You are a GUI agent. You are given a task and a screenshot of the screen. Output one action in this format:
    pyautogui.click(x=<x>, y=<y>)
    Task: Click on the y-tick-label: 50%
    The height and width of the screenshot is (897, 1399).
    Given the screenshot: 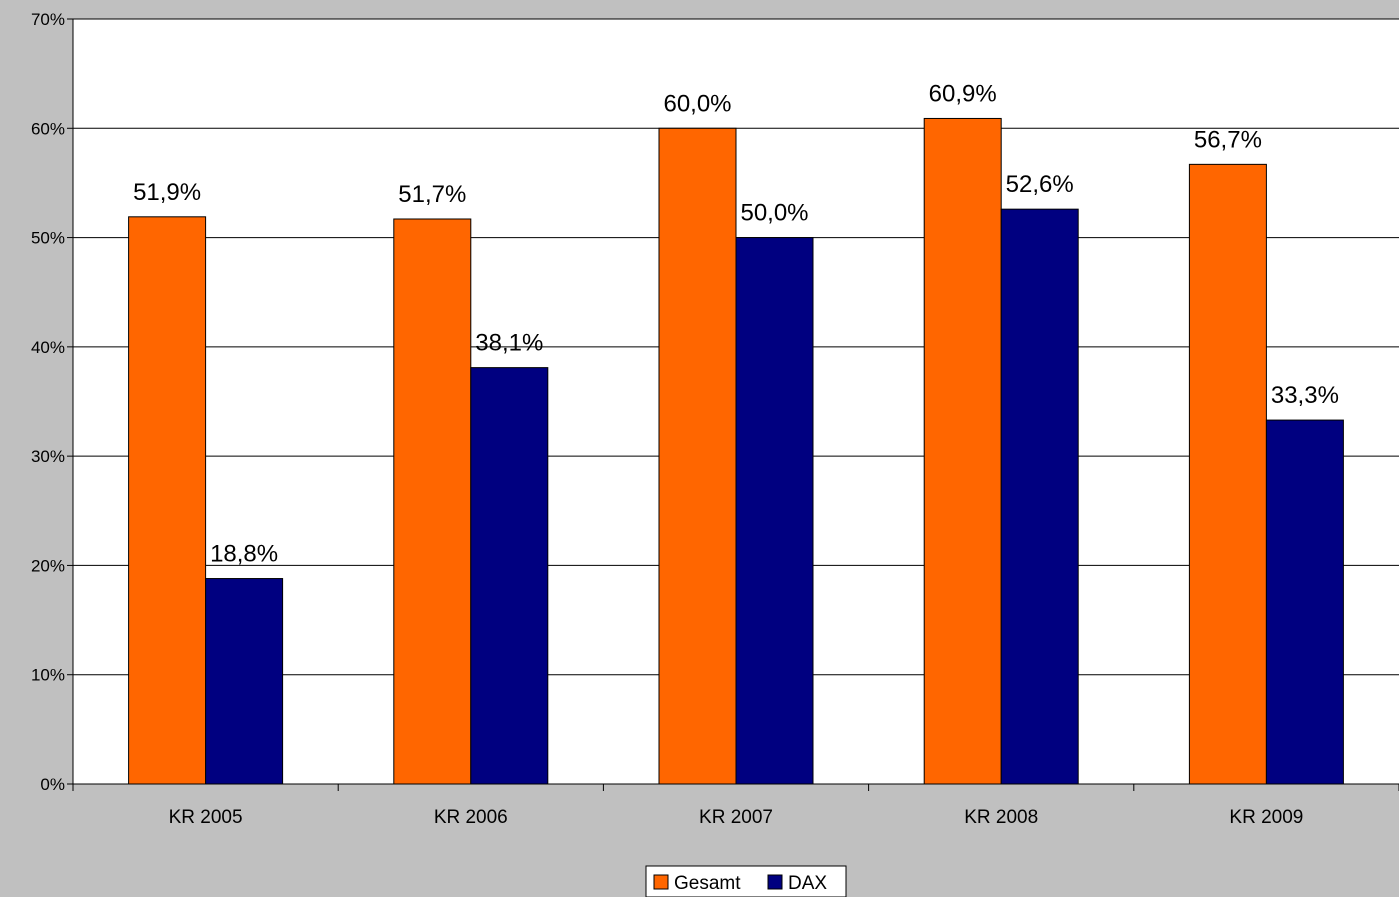 What is the action you would take?
    pyautogui.click(x=48, y=238)
    